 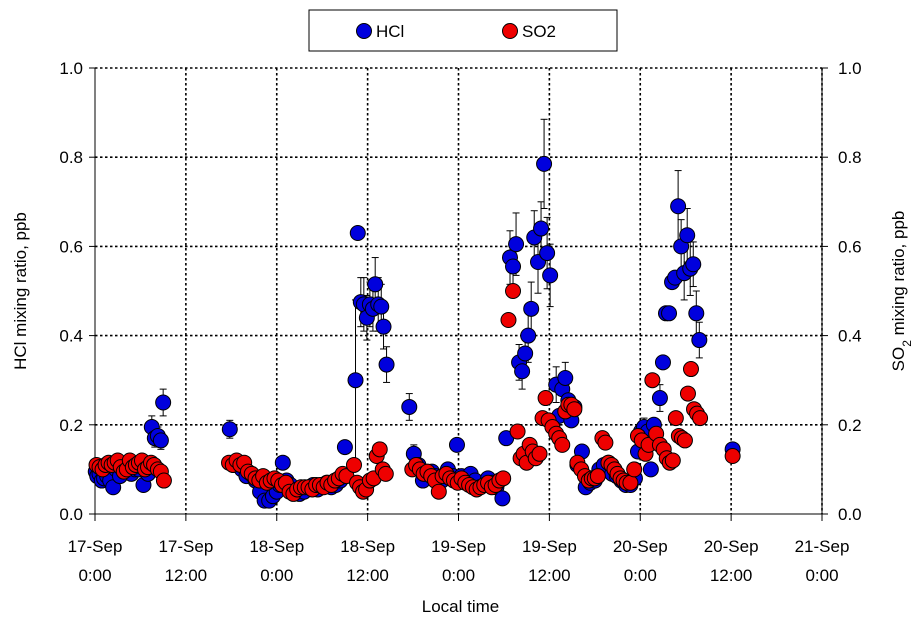 What do you see at coordinates (822, 546) in the screenshot?
I see `x-tick-label-date: 21-Sep` at bounding box center [822, 546].